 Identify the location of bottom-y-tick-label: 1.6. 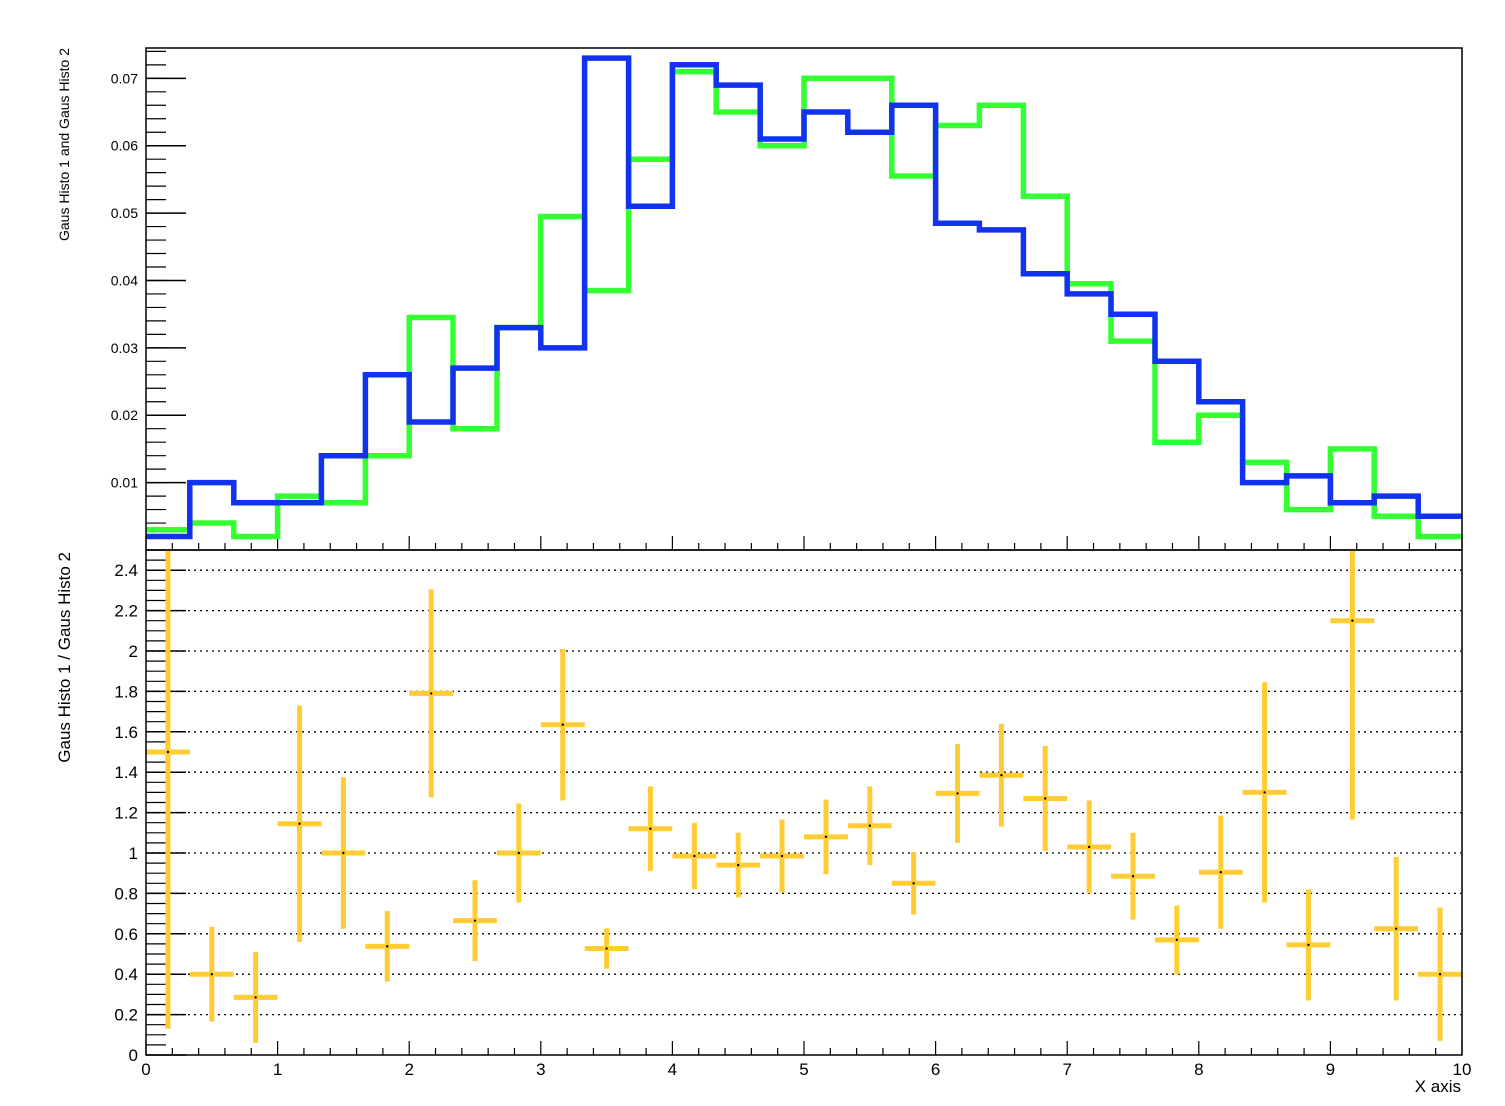
(126, 732).